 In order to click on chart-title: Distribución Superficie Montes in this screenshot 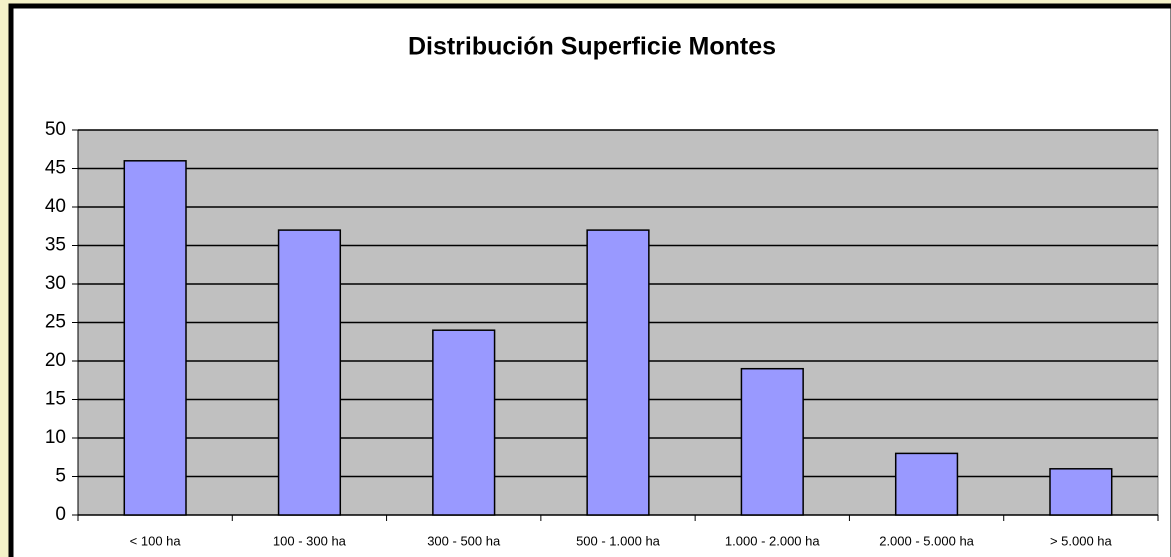, I will do `click(592, 47)`.